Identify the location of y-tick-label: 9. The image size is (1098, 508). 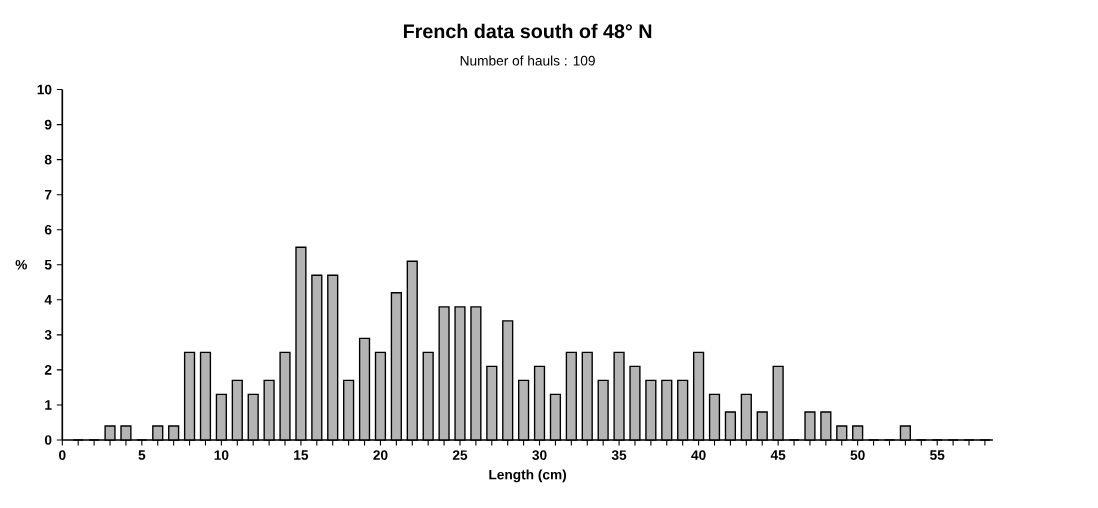
(48, 124).